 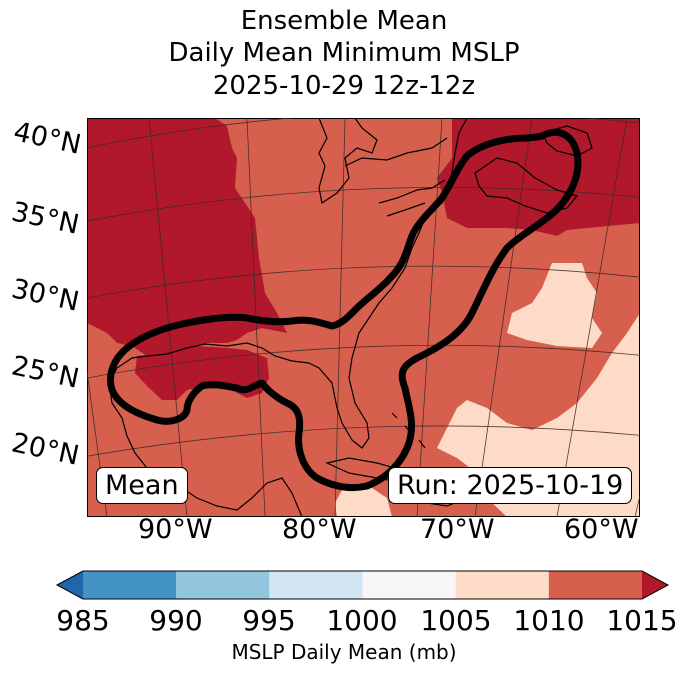 What do you see at coordinates (655, 585) in the screenshot?
I see `colorbar-over-arrow` at bounding box center [655, 585].